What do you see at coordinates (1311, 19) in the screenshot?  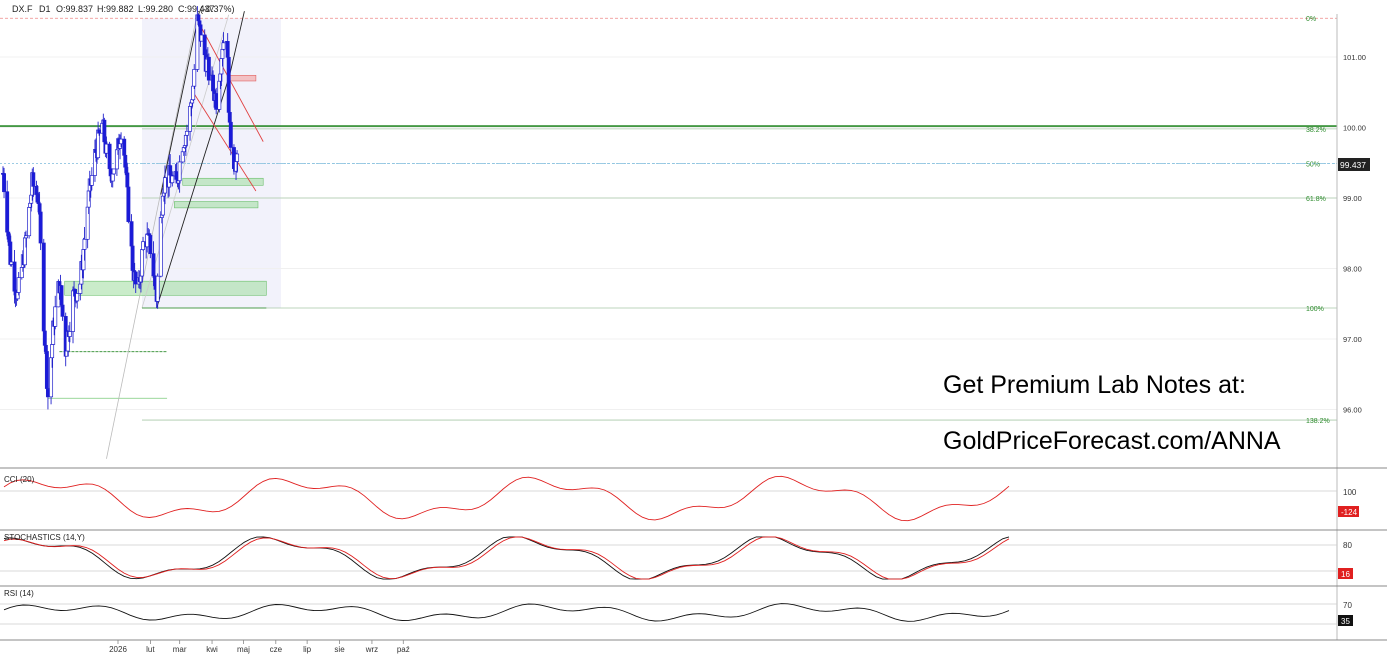 I see `fib-label: 0%` at bounding box center [1311, 19].